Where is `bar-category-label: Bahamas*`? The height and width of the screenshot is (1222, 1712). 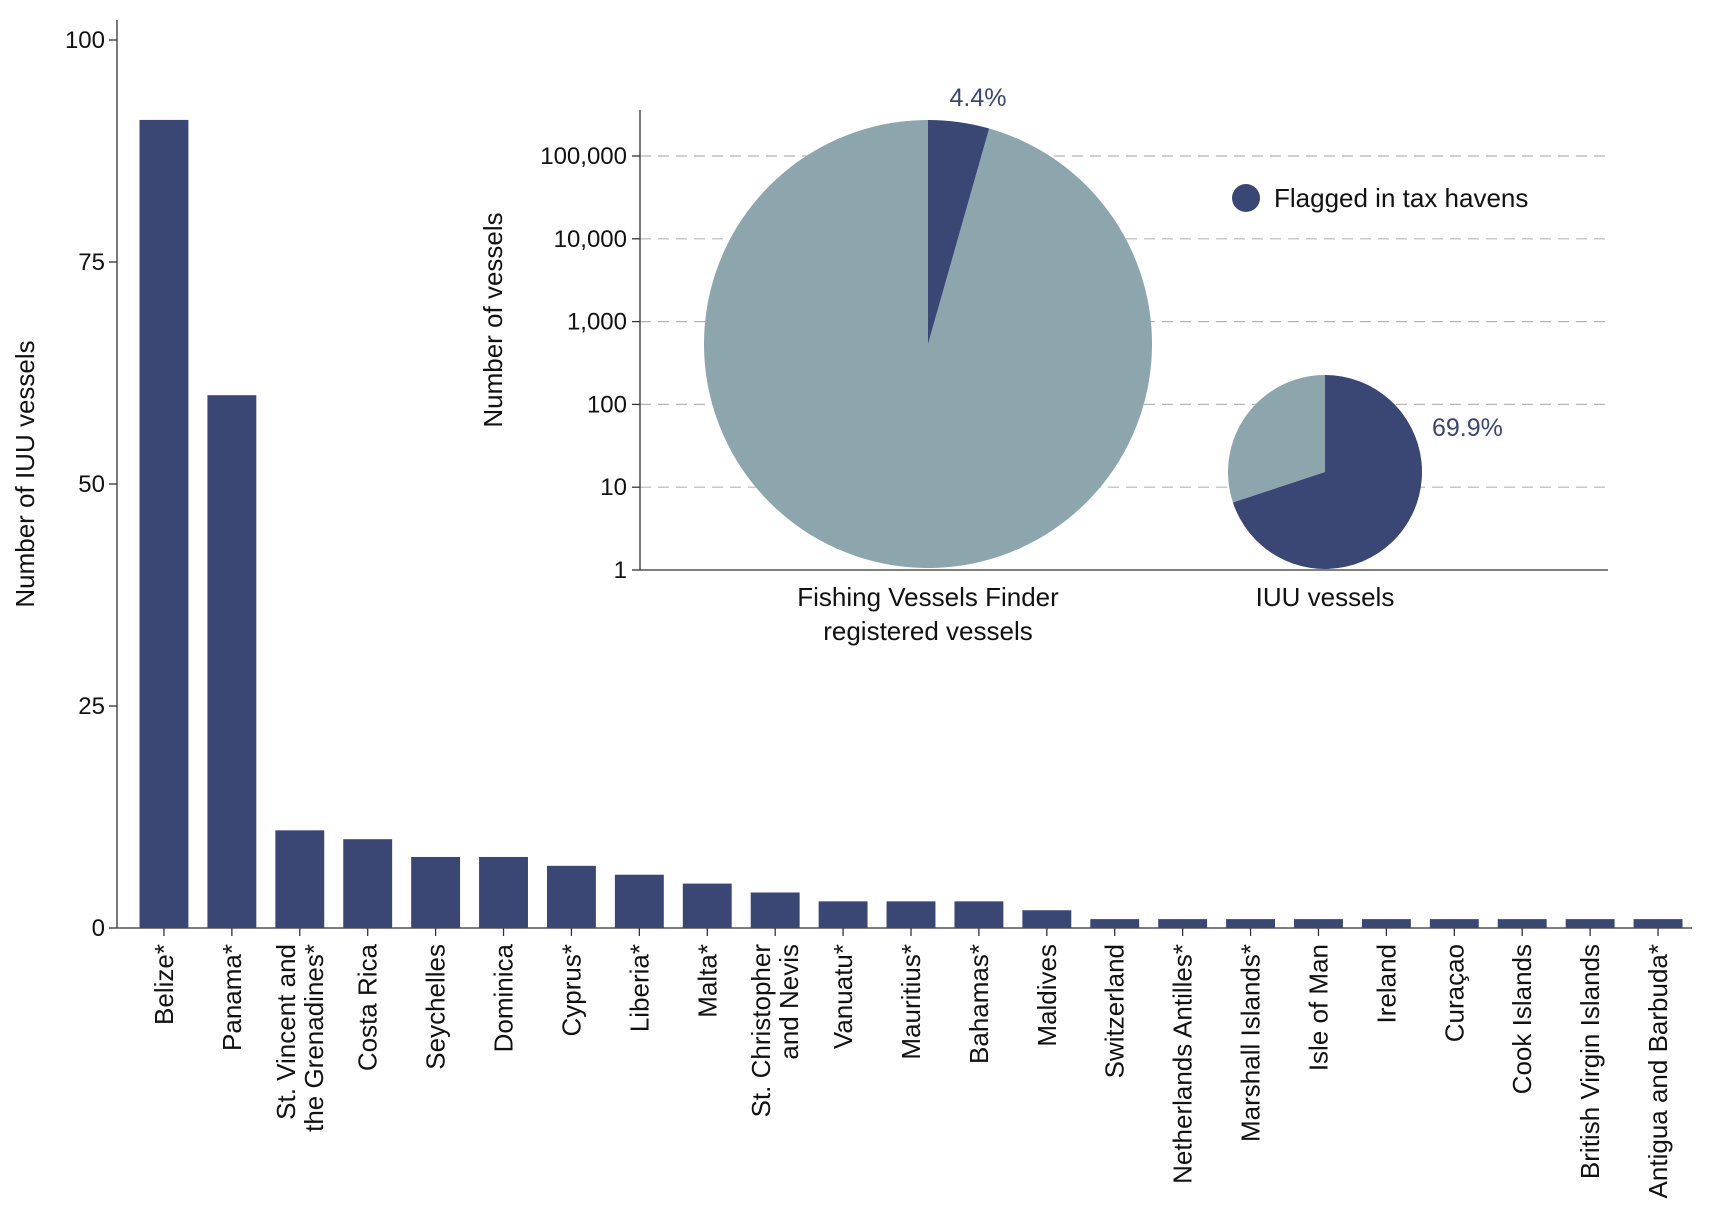 bar-category-label: Bahamas* is located at coordinates (979, 1004).